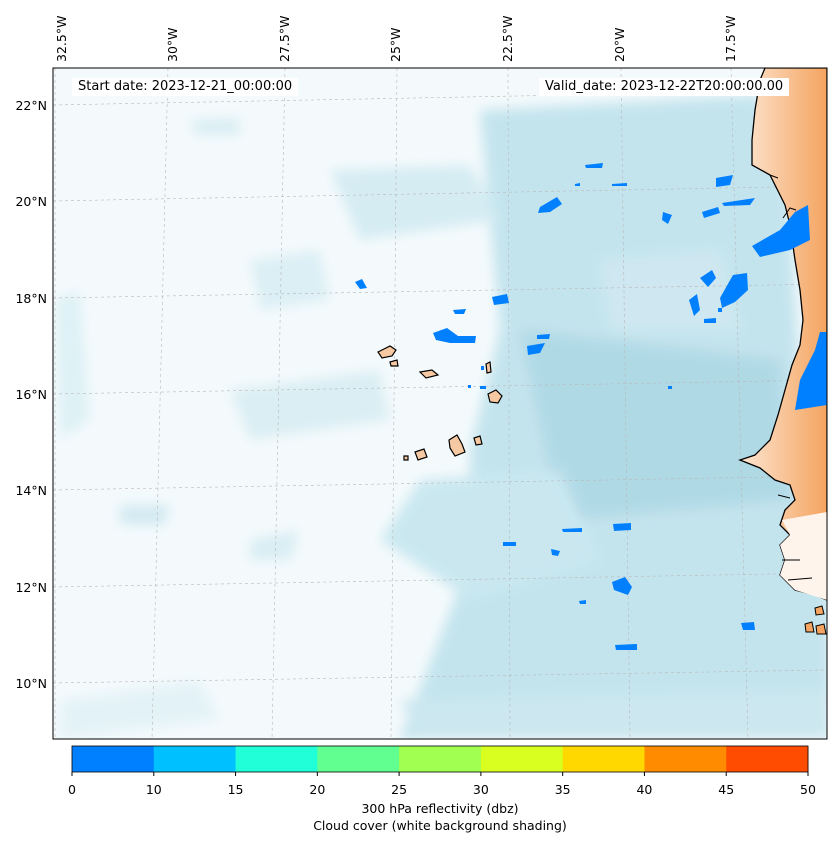 The width and height of the screenshot is (837, 843). Describe the element at coordinates (440, 825) in the screenshot. I see `colorbar-sublabel: Cloud cover (white background shading)` at that location.